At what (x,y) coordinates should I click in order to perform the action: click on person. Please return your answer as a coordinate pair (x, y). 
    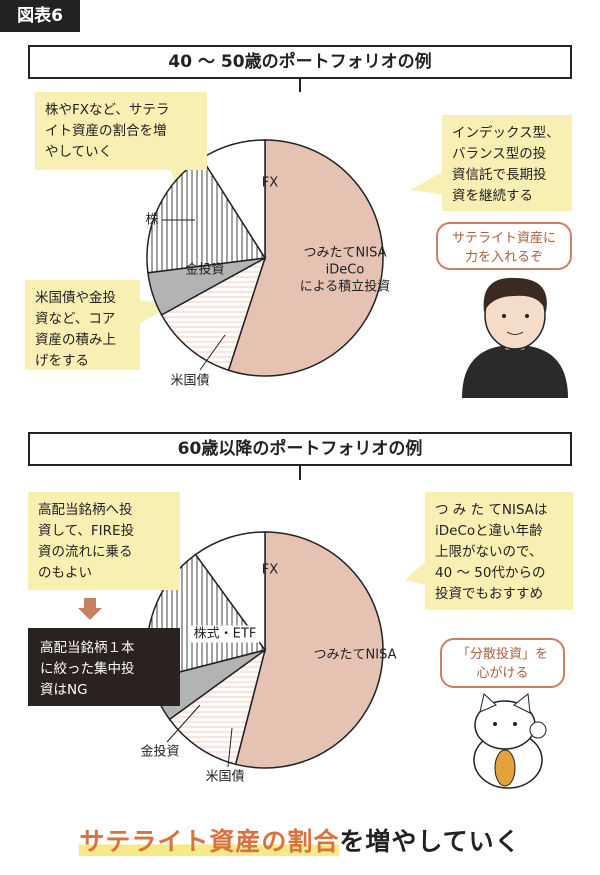
    Looking at the image, I should click on (515, 337).